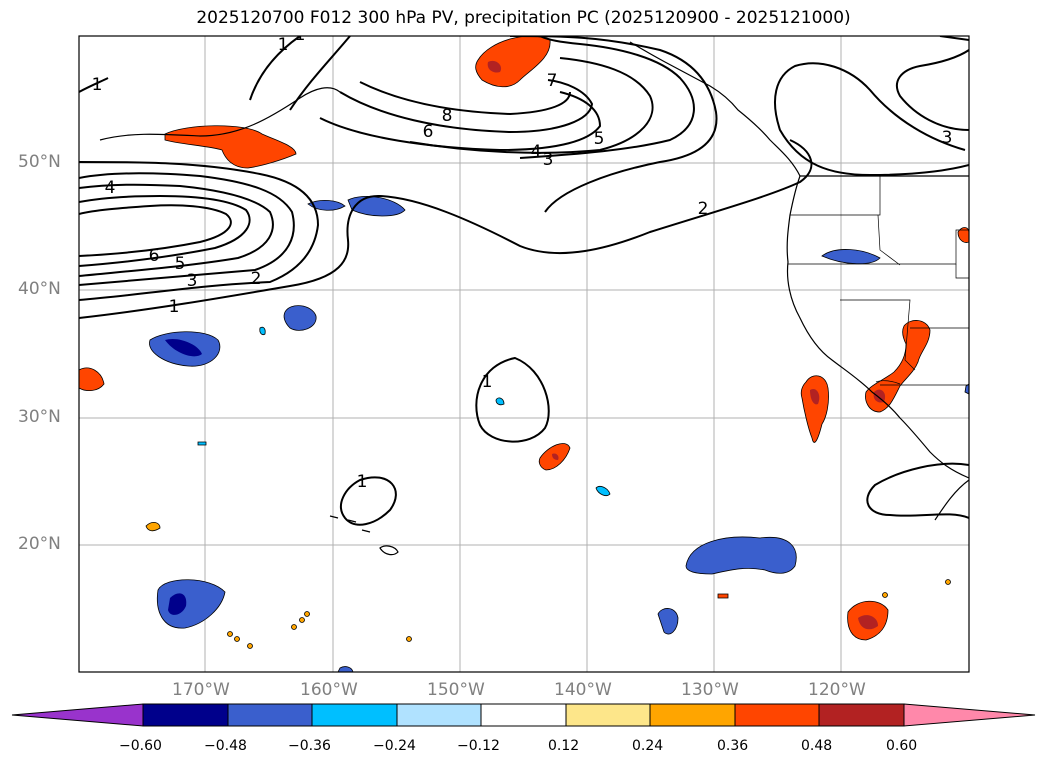 The image size is (1047, 765). Describe the element at coordinates (447, 116) in the screenshot. I see `contour-label: 8` at that location.